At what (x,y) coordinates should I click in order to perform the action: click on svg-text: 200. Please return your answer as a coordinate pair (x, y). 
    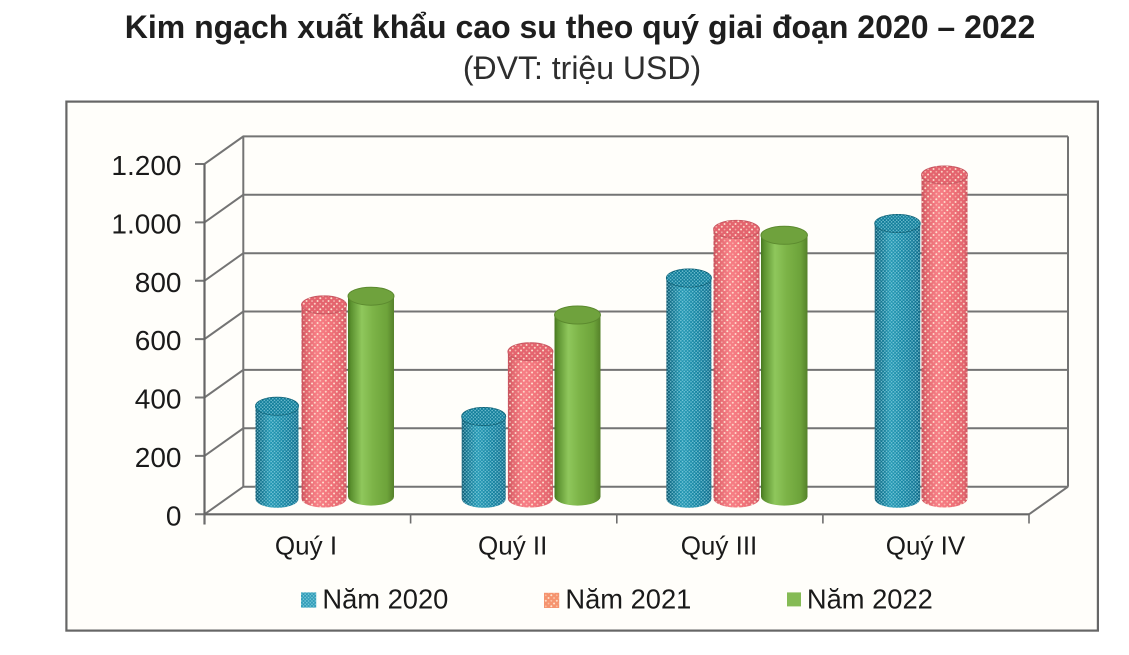
    Looking at the image, I should click on (158, 457).